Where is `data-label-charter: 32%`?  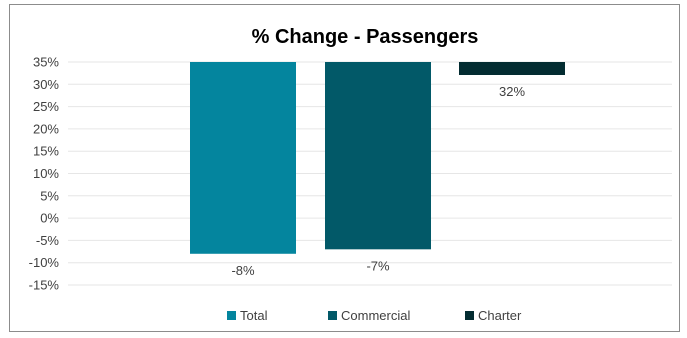 data-label-charter: 32% is located at coordinates (512, 91).